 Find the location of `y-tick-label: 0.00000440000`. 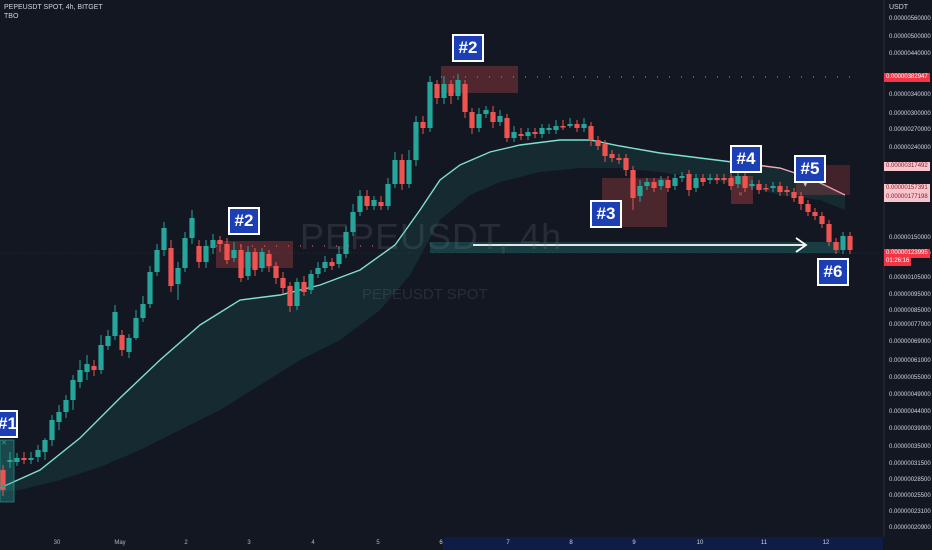

y-tick-label: 0.00000440000 is located at coordinates (910, 54).